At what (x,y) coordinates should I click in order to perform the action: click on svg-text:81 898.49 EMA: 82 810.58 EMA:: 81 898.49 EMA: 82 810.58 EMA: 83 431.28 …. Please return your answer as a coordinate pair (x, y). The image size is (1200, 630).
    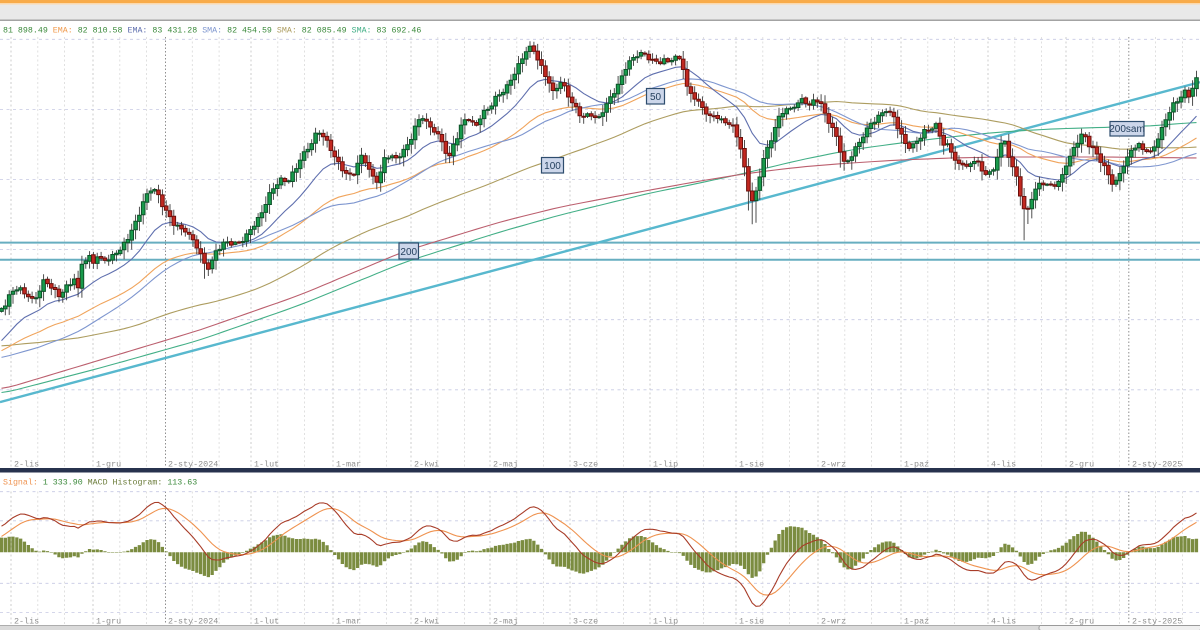
    Looking at the image, I should click on (212, 30).